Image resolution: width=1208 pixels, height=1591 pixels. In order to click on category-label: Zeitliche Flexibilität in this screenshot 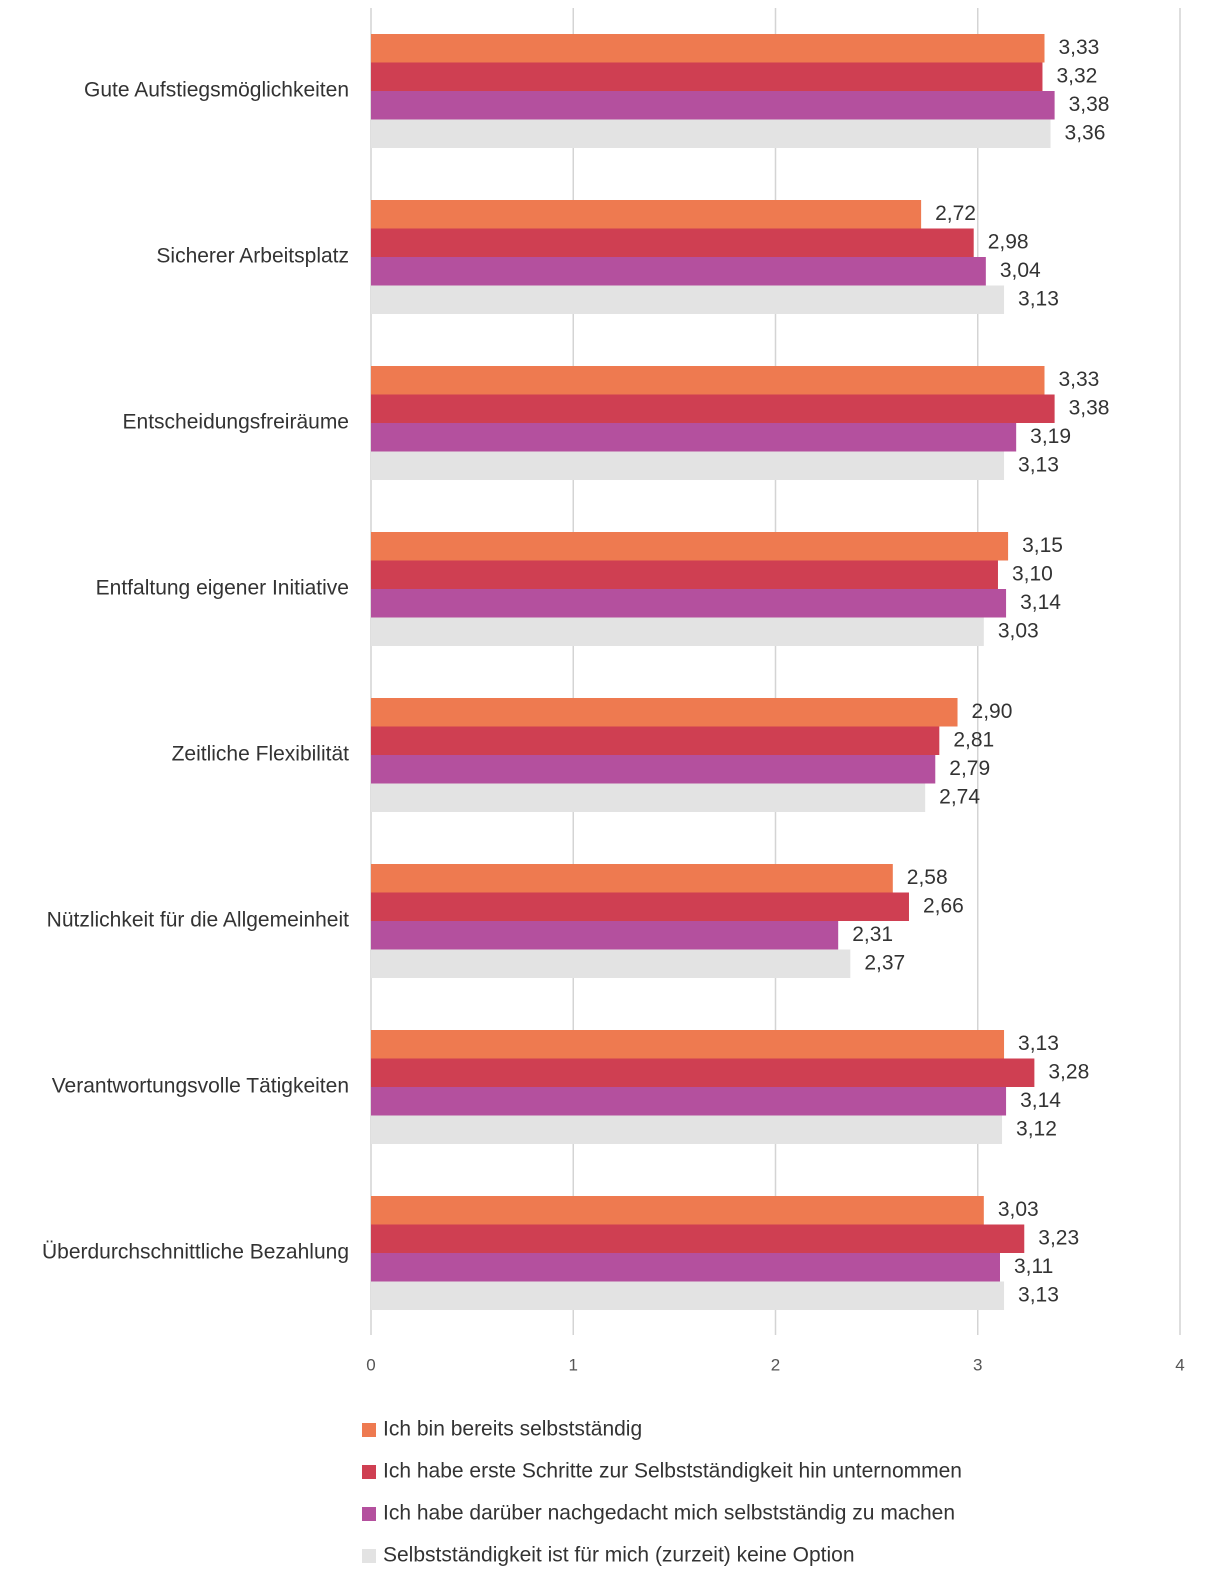, I will do `click(261, 754)`.